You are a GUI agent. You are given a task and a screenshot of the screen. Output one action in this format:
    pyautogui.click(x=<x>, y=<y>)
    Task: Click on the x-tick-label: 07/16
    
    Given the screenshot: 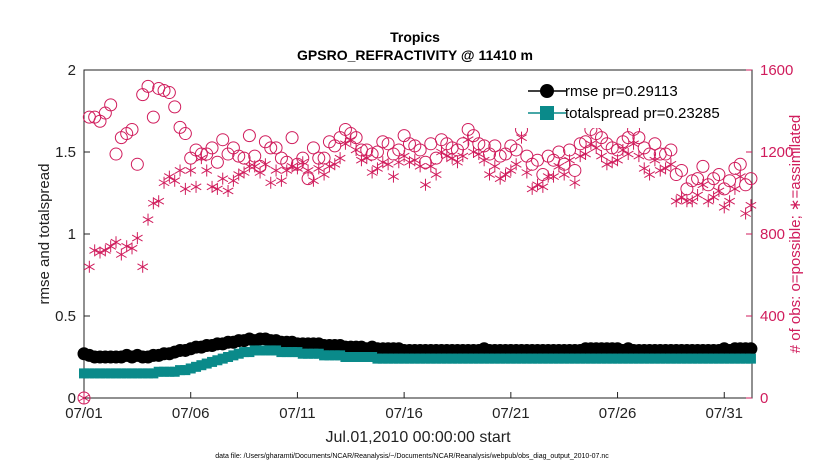 What is the action you would take?
    pyautogui.click(x=404, y=413)
    